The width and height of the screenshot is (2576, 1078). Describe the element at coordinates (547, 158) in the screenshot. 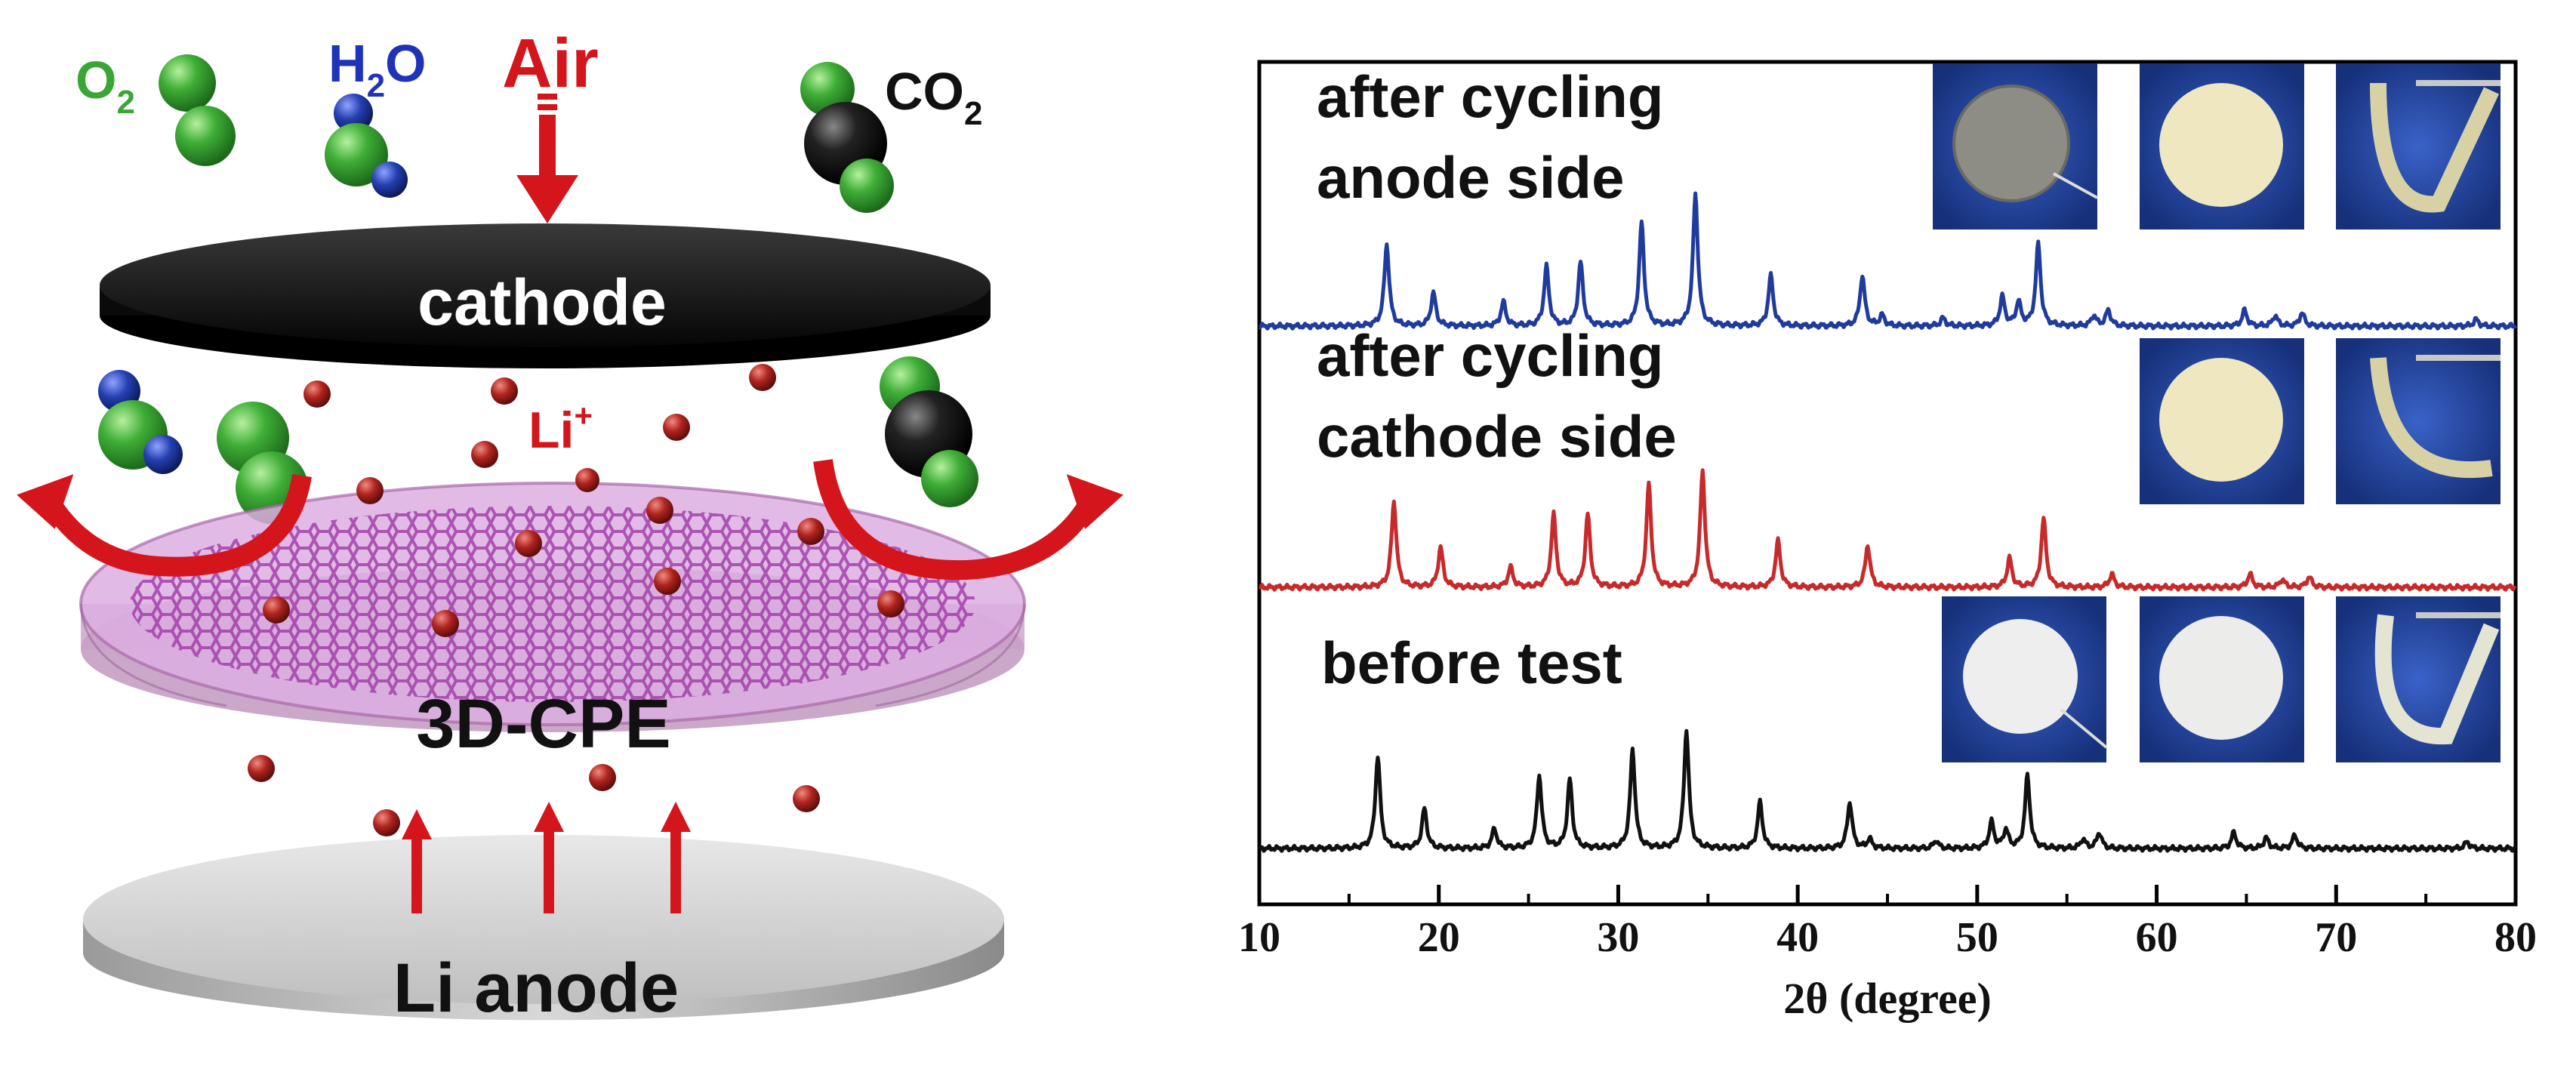

I see `air-arrow` at that location.